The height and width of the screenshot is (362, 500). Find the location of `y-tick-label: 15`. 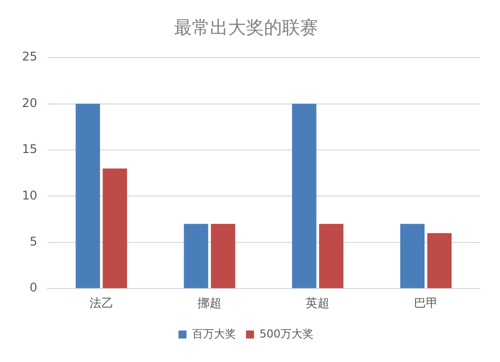

y-tick-label: 15 is located at coordinates (30, 149).